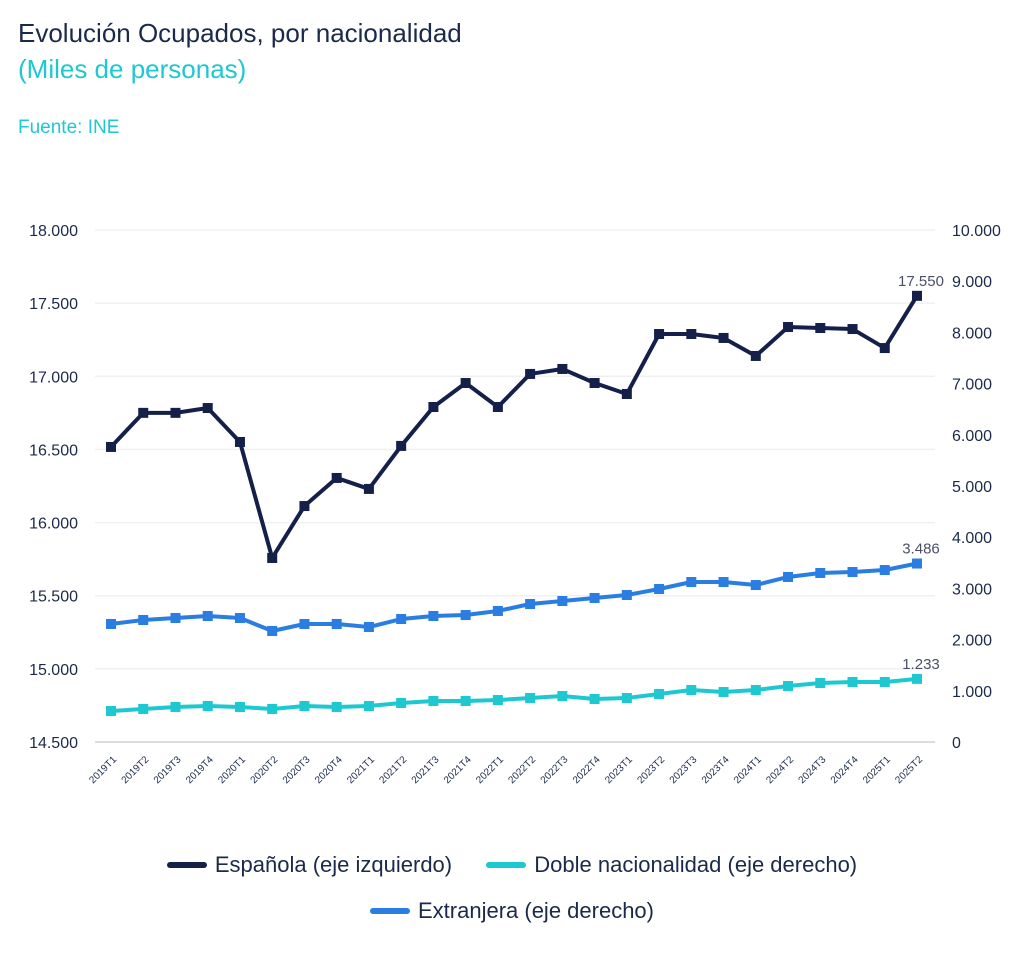 This screenshot has height=954, width=1024. I want to click on y-right-tick-label: 9.000, so click(972, 282).